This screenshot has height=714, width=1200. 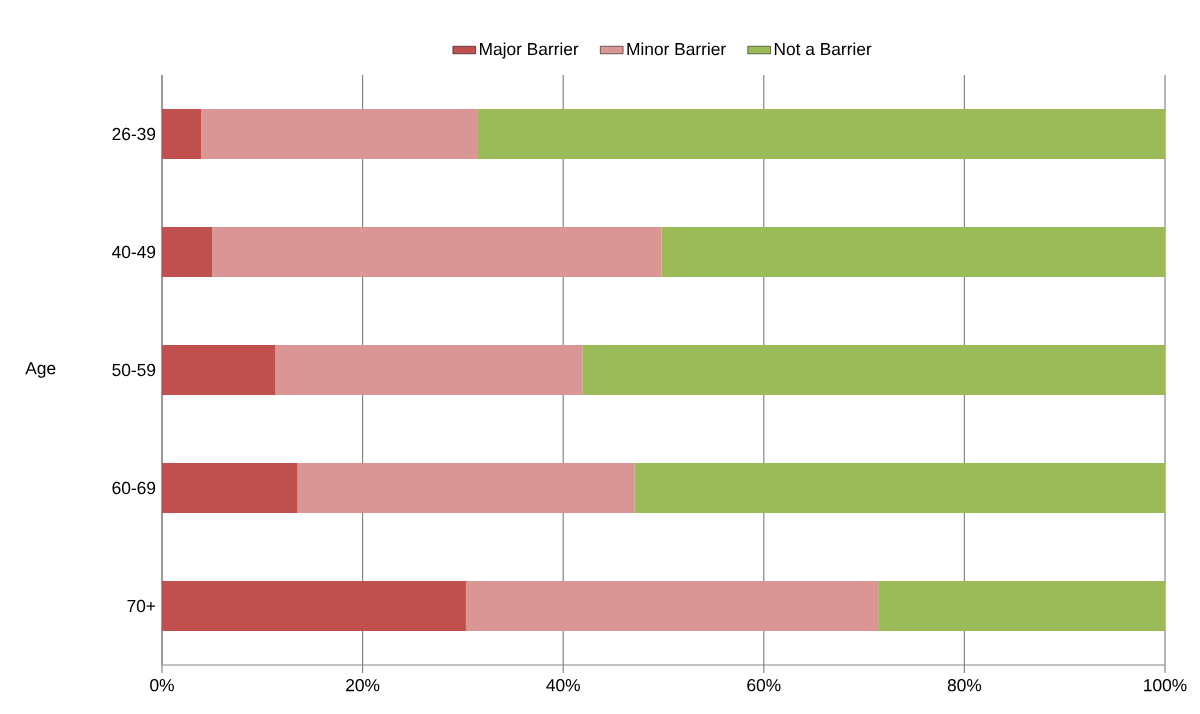 I want to click on legend-label: Major Barrier, so click(x=529, y=50).